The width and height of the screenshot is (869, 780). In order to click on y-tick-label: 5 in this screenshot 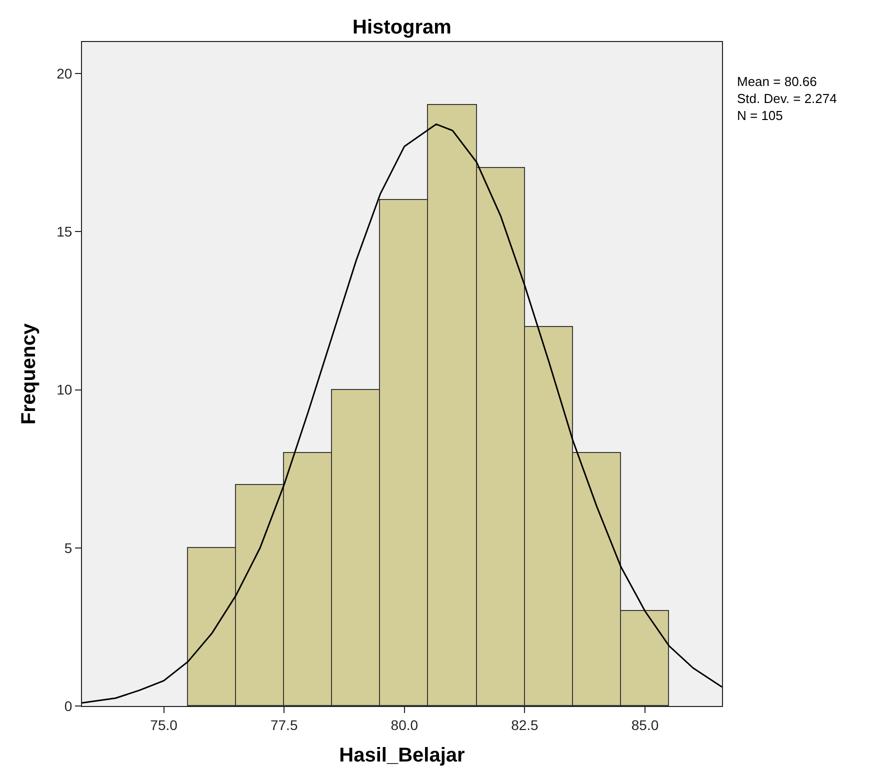, I will do `click(68, 548)`.